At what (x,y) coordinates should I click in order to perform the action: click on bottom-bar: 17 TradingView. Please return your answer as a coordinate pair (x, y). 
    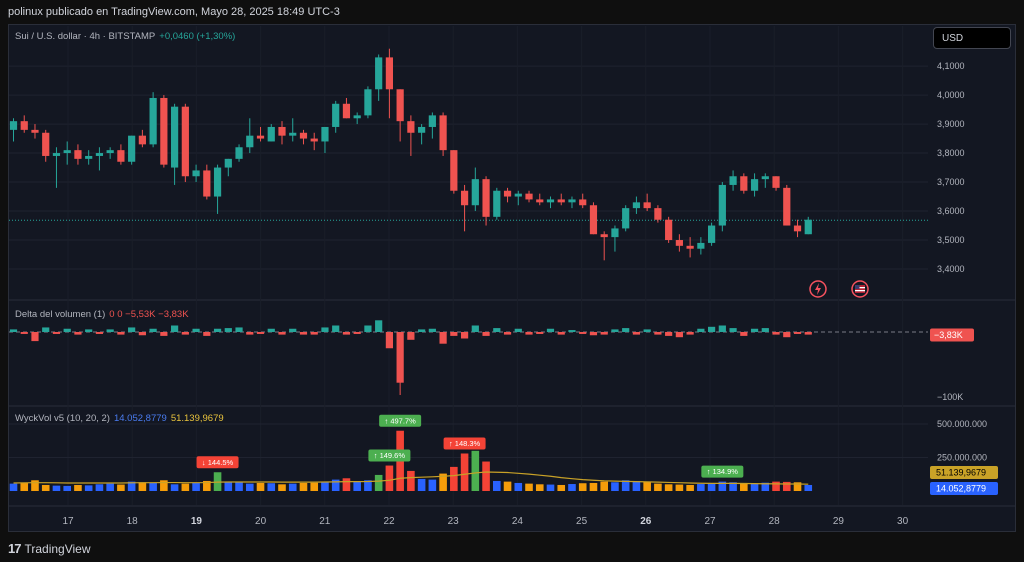
    Looking at the image, I should click on (512, 548).